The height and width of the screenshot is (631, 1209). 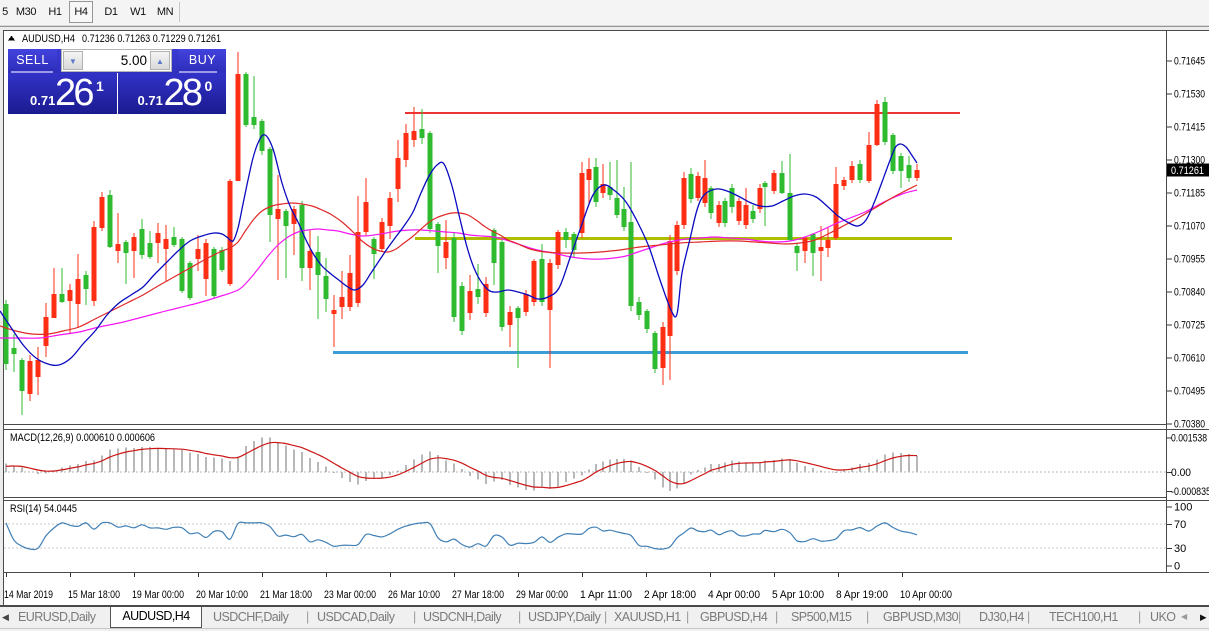 I want to click on svg-text: 0.00, so click(x=1181, y=473).